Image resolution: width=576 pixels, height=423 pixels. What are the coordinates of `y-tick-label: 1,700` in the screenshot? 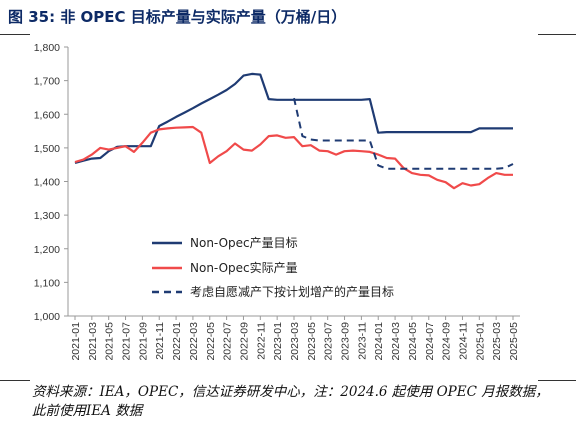 It's located at (47, 82).